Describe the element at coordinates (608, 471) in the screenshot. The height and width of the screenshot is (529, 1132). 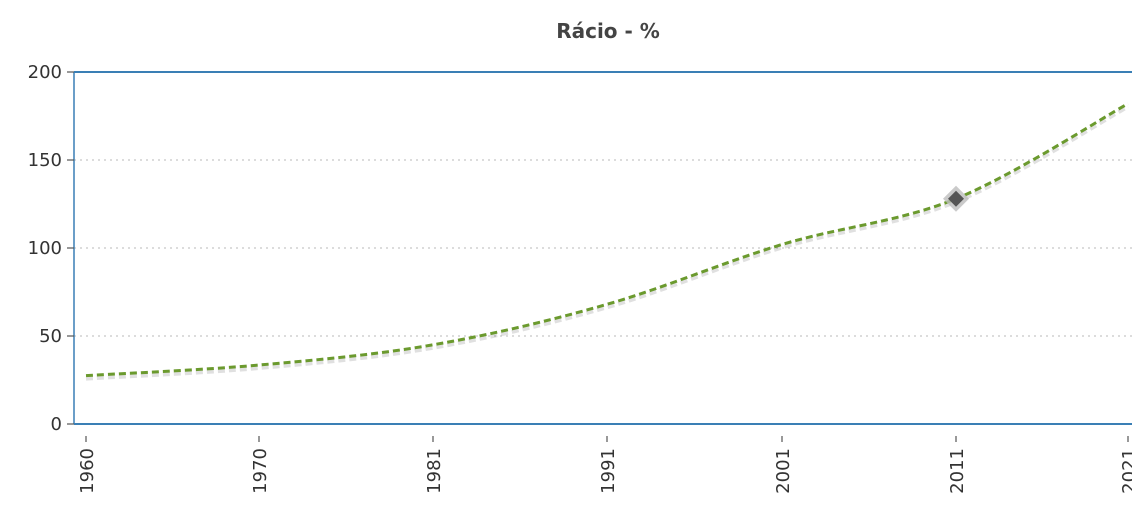
I see `x-tick-label: 1991` at that location.